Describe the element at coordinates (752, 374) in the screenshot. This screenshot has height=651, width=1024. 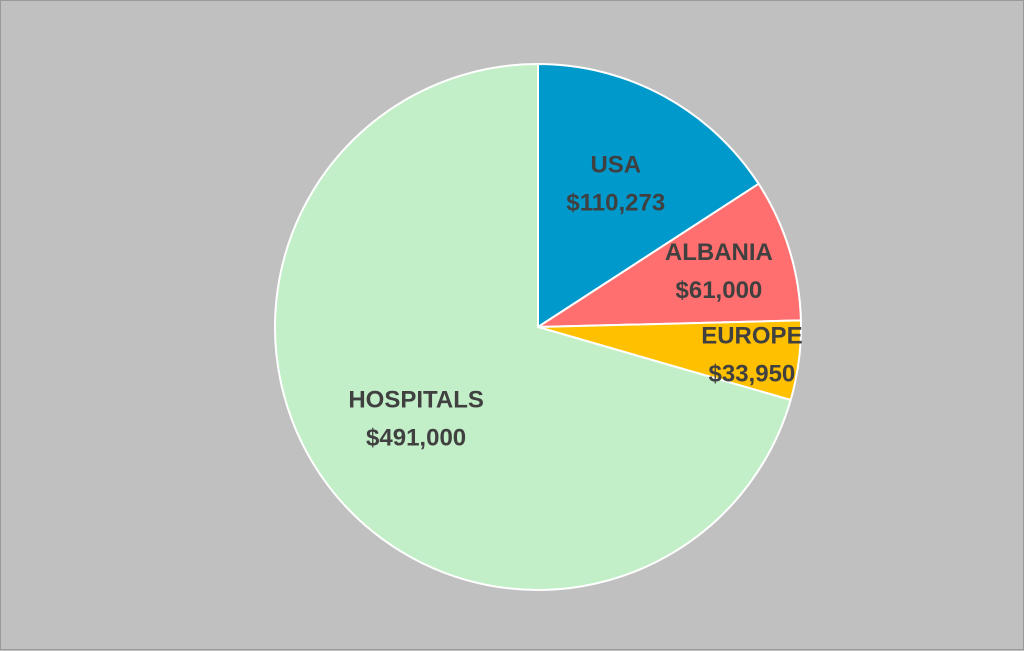
I see `slice-value-label: $33,950` at that location.